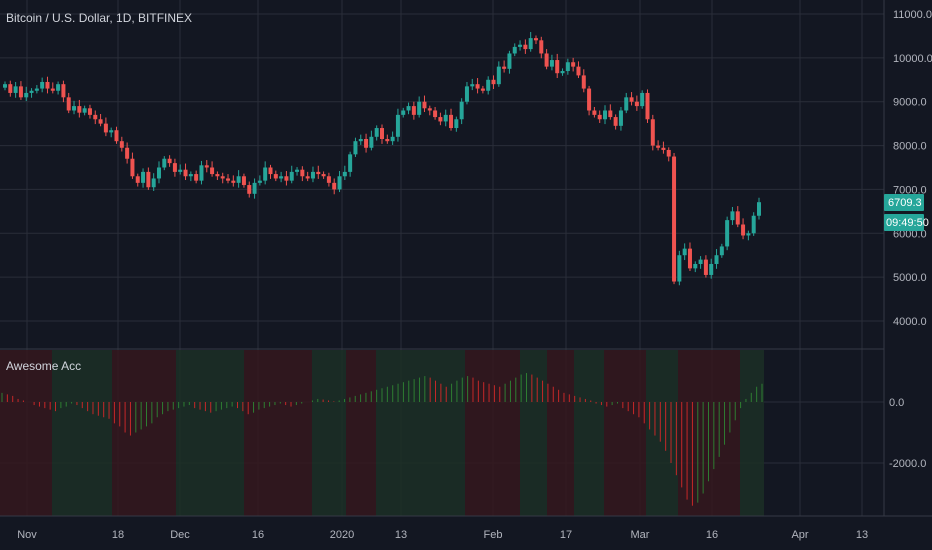  Describe the element at coordinates (342, 535) in the screenshot. I see `time-tick-label: 2020` at that location.